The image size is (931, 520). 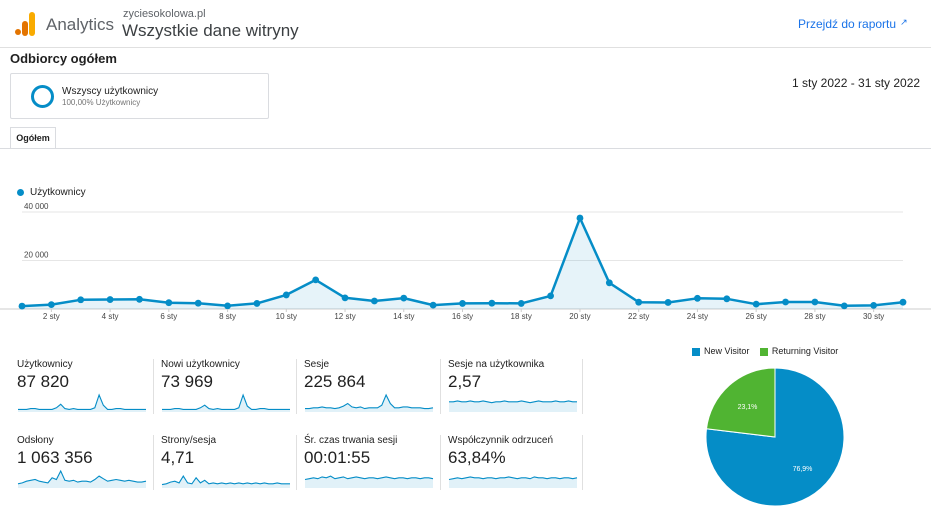 I want to click on analytics-logo-icon, so click(x=25, y=24).